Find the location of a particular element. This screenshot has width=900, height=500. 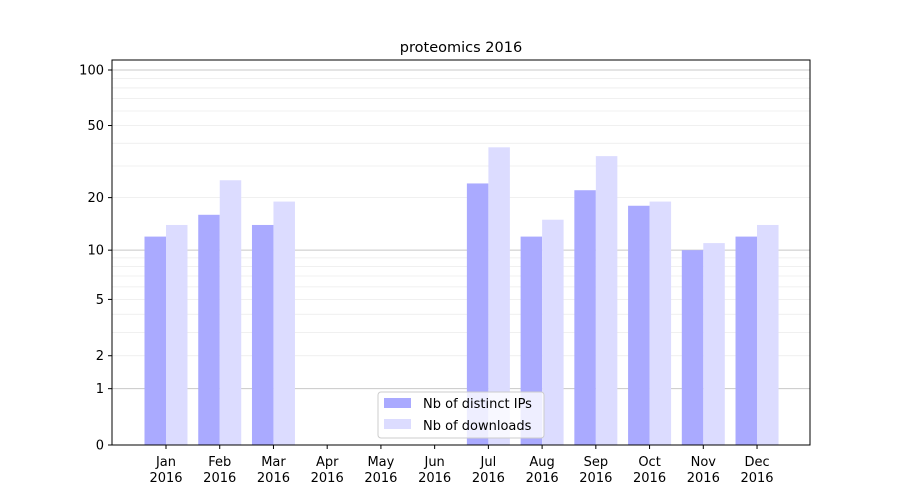

y-tick-label: 20 is located at coordinates (95, 198).